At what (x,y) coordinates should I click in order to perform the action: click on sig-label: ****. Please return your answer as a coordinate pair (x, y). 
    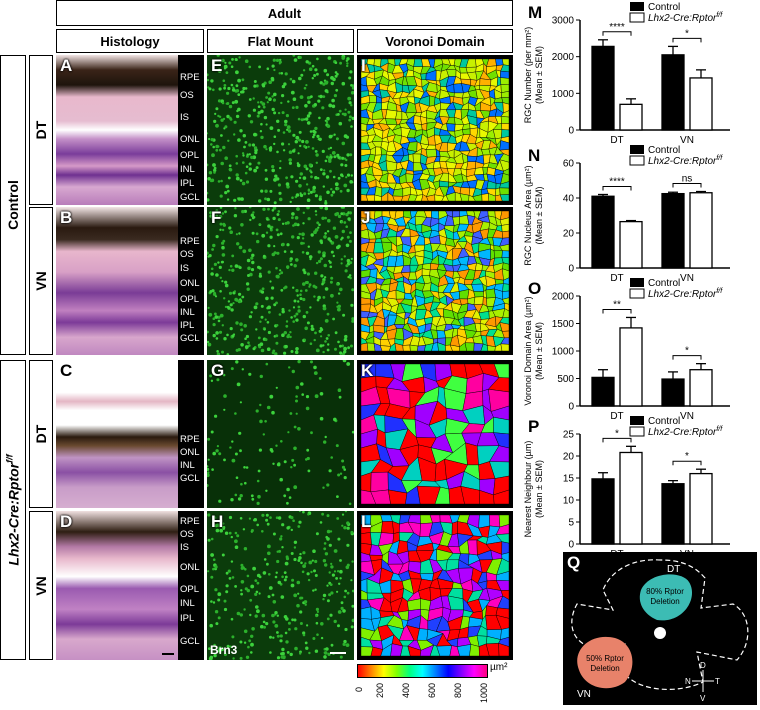
    Looking at the image, I should click on (617, 182).